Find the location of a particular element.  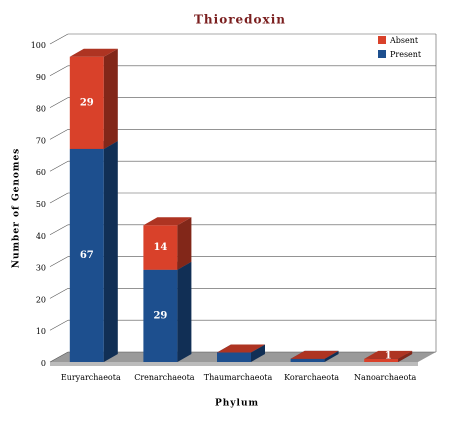

value-label: 67 is located at coordinates (87, 255).